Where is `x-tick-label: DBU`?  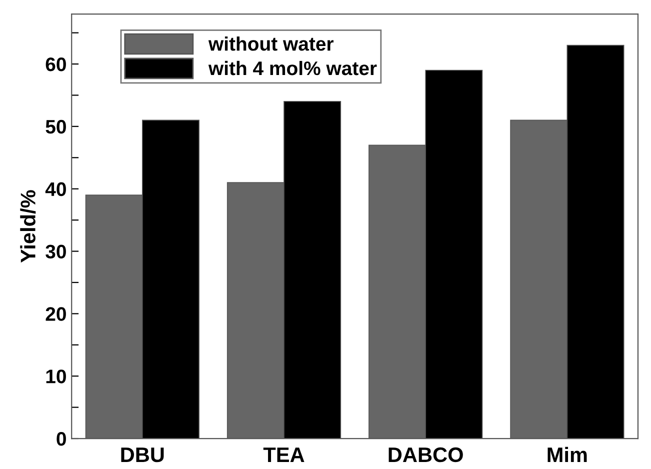
x-tick-label: DBU is located at coordinates (142, 455).